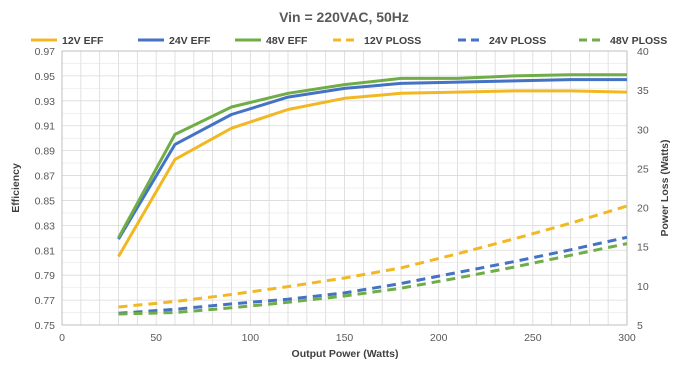  Describe the element at coordinates (643, 248) in the screenshot. I see `y-right-tick-label: 15` at that location.